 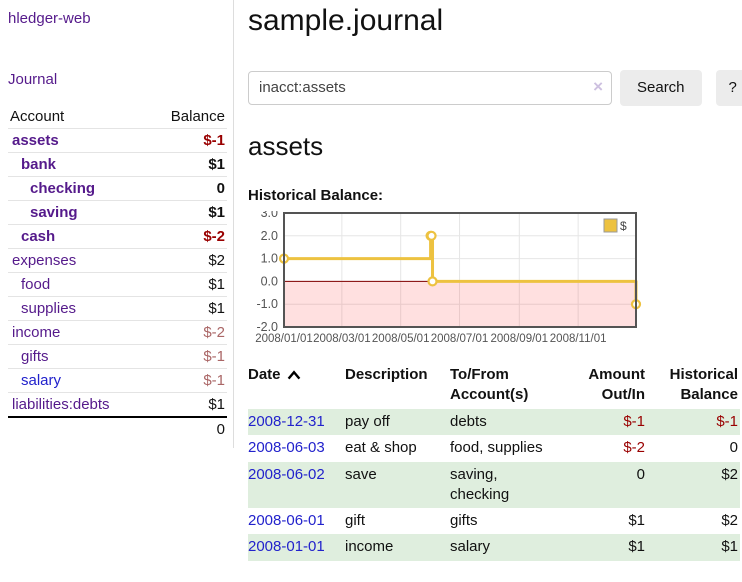 I want to click on svg-text: 0.0, so click(x=269, y=281).